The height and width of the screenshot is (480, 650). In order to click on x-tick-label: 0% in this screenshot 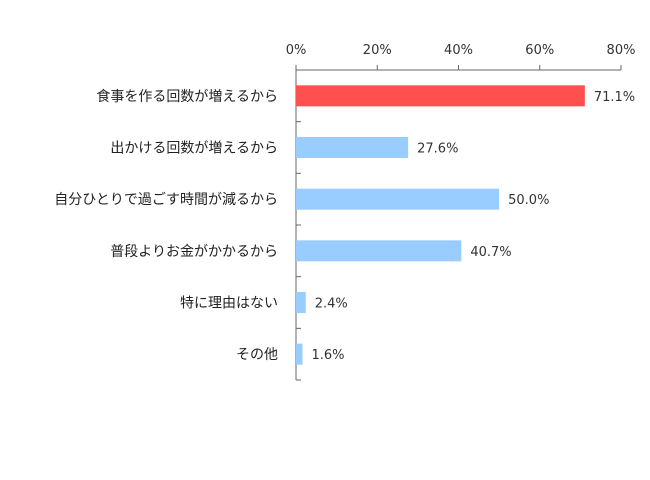, I will do `click(296, 50)`.